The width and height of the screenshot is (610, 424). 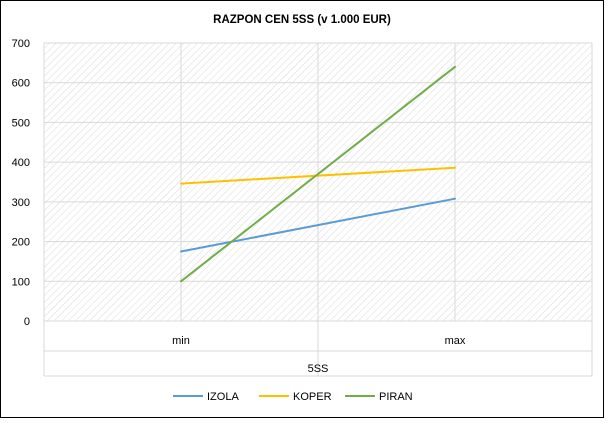 I want to click on legend-label: IZOLA, so click(x=223, y=397).